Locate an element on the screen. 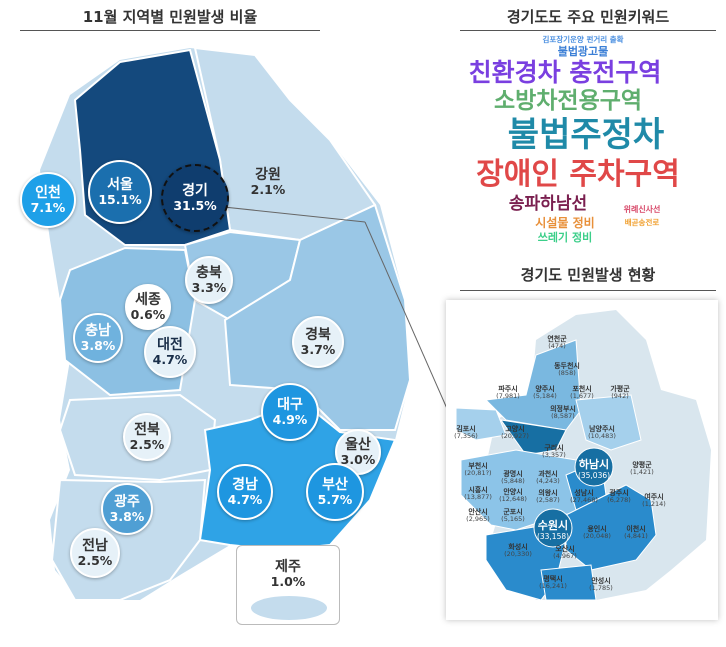 The image size is (726, 647). city-count: (12,648) is located at coordinates (513, 499).